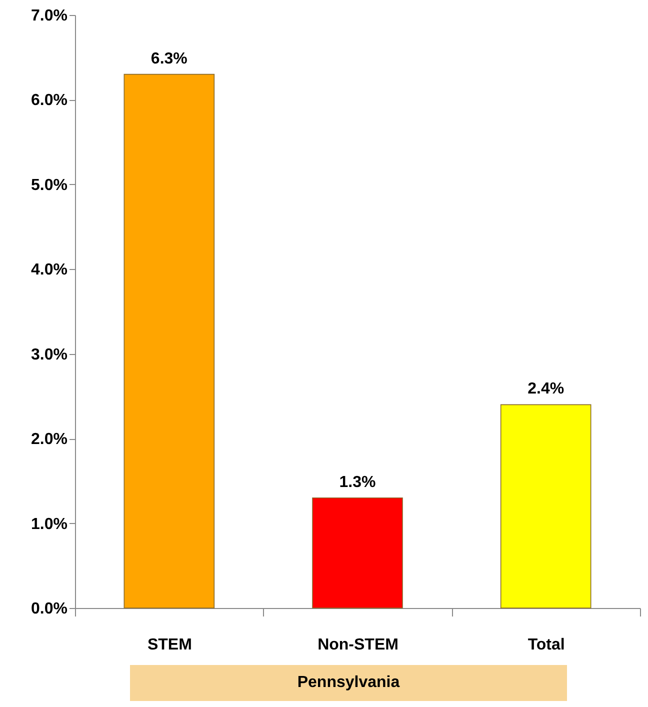 The height and width of the screenshot is (707, 648). I want to click on data-label: 6.3%, so click(169, 59).